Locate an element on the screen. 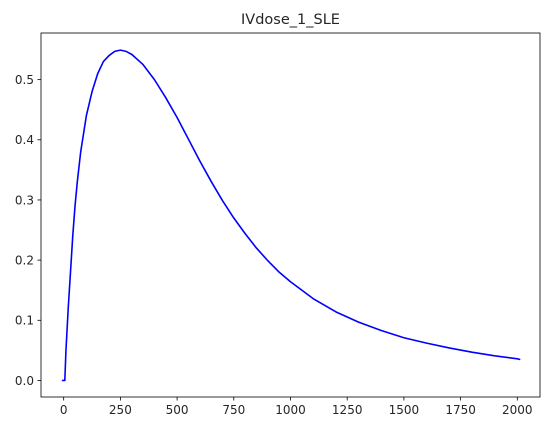 This screenshot has height=435, width=547. x-tick-label: 0 is located at coordinates (64, 410).